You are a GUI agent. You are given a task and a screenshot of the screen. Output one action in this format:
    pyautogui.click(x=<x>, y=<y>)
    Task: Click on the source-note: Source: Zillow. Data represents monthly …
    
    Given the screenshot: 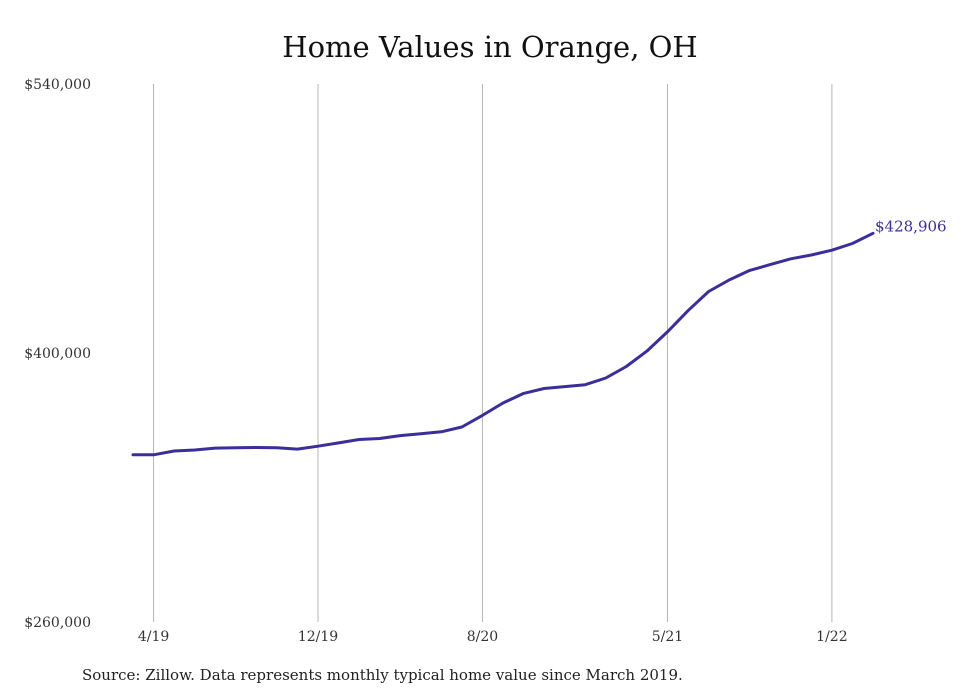 What is the action you would take?
    pyautogui.click(x=382, y=675)
    